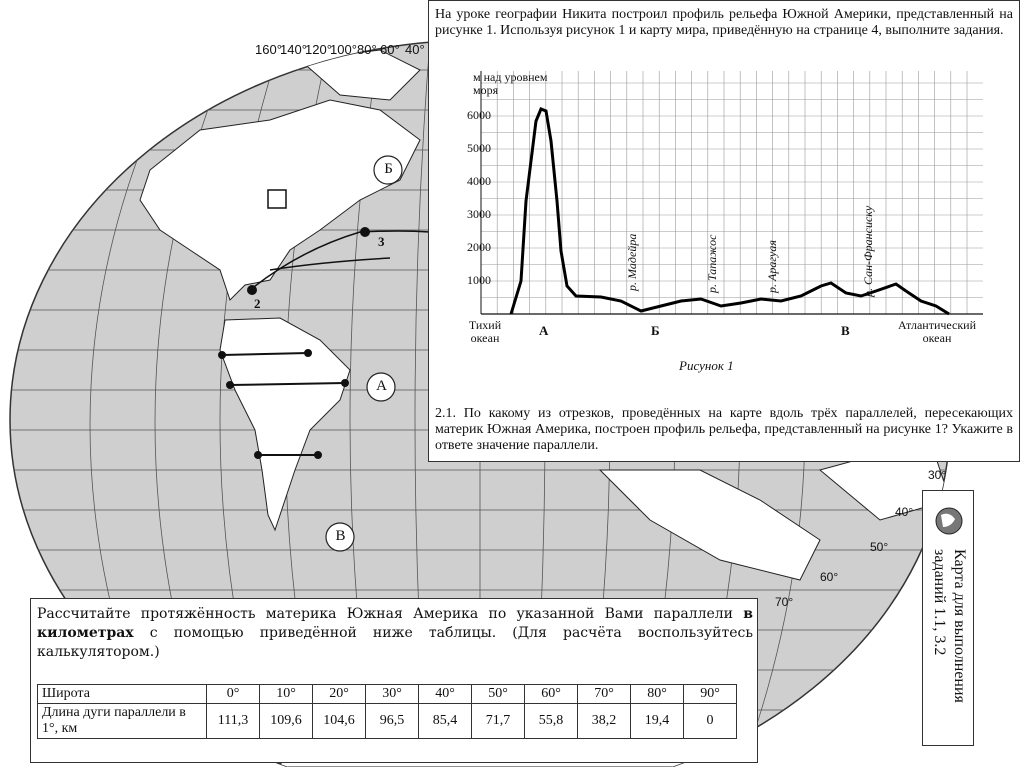 The image size is (1024, 767). Describe the element at coordinates (632, 262) in the screenshot. I see `river-label: р. Мадейра` at that location.